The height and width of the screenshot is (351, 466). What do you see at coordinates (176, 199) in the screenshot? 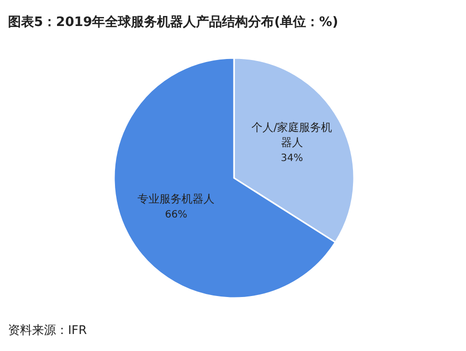
I see `slice-label: 专业服务机器人` at bounding box center [176, 199].